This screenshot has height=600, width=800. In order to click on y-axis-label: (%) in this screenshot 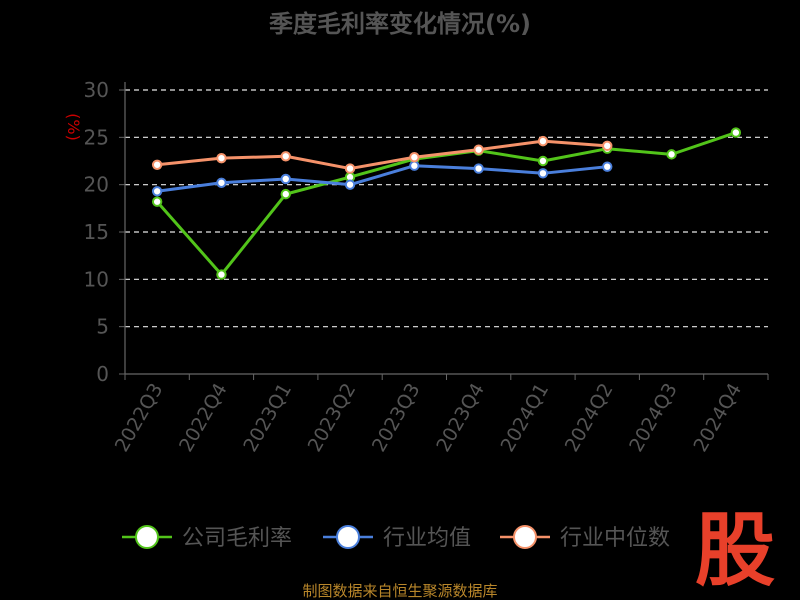, I will do `click(73, 127)`.